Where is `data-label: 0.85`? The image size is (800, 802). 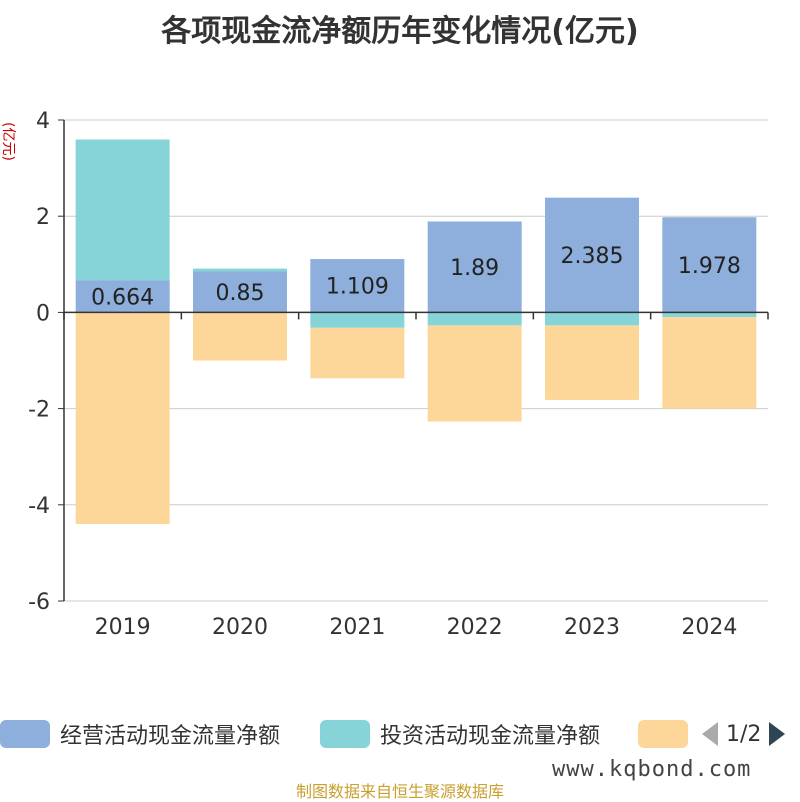 data-label: 0.85 is located at coordinates (240, 293).